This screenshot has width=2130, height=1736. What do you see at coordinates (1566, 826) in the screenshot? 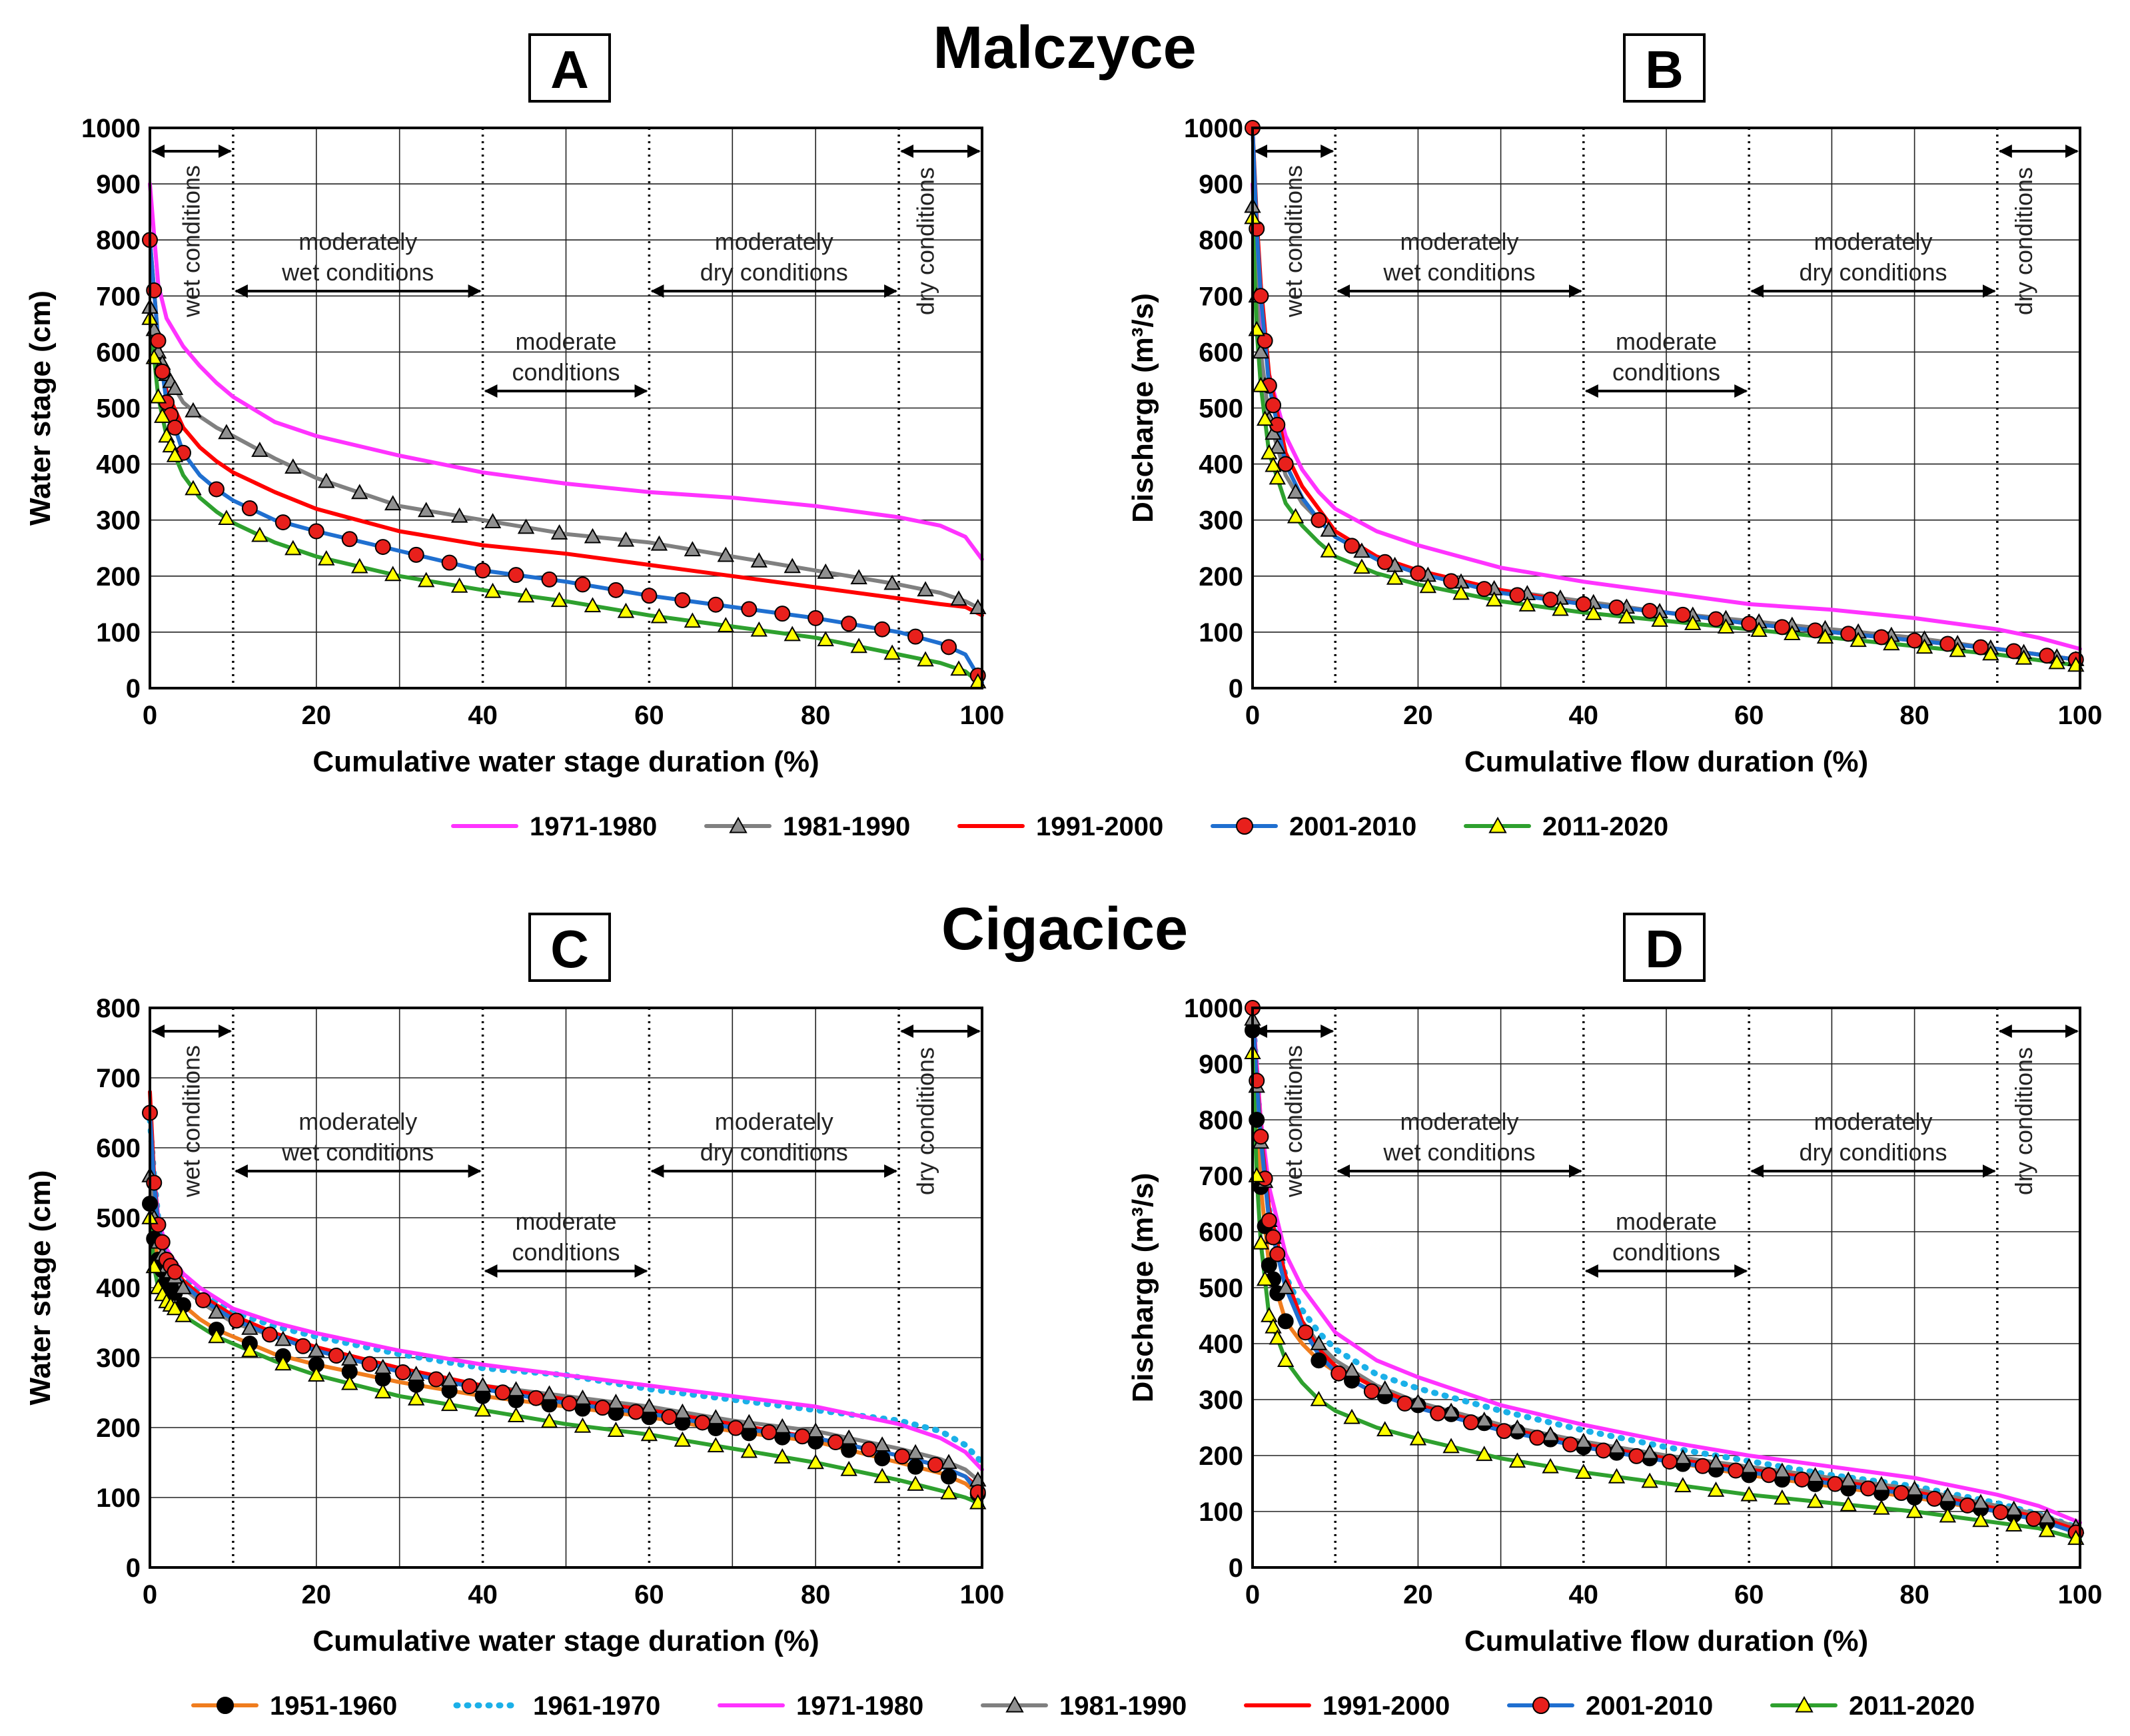
I see `legend-item: 2011-2020` at bounding box center [1566, 826].